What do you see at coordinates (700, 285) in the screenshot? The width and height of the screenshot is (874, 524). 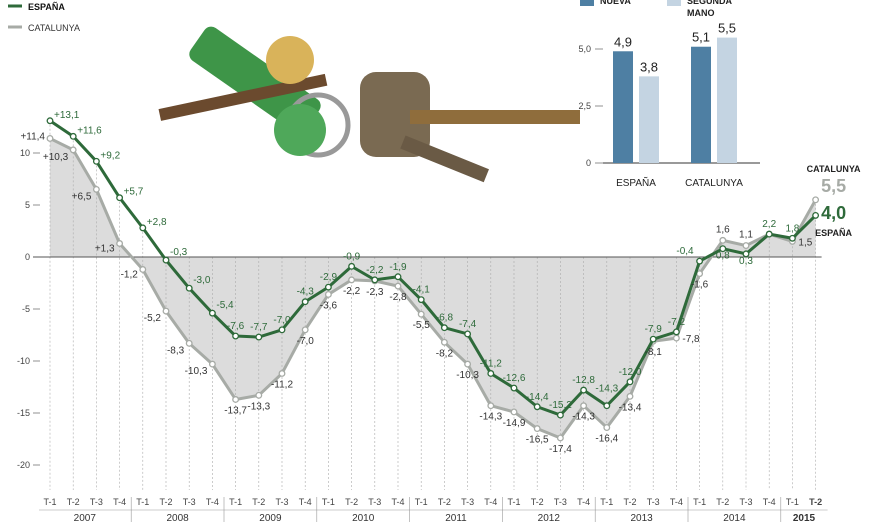 I see `catalunya-data-label: -1,6` at bounding box center [700, 285].